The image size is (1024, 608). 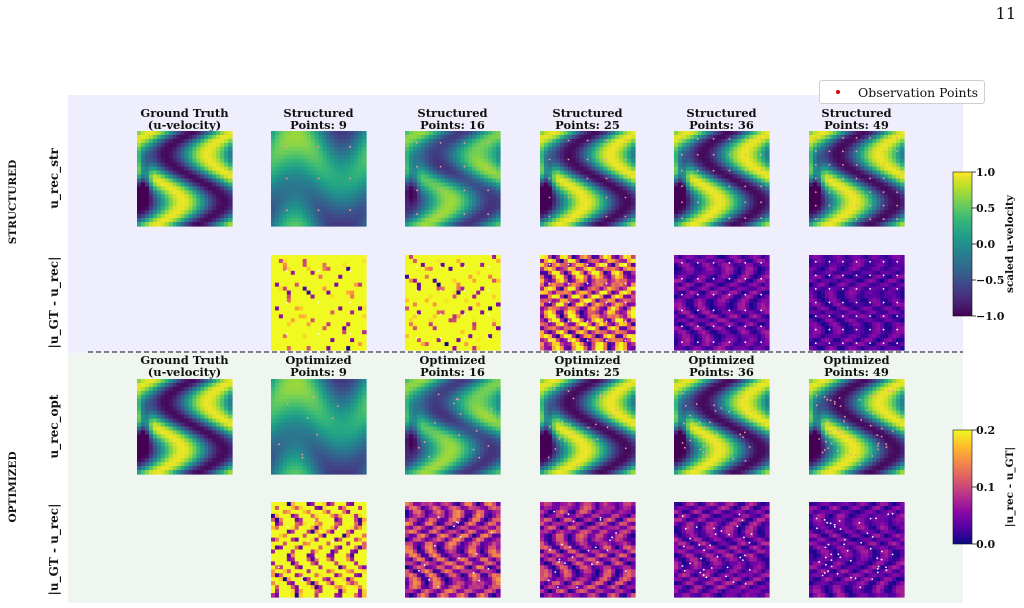 I want to click on column-title-1: Optimized, so click(x=318, y=360).